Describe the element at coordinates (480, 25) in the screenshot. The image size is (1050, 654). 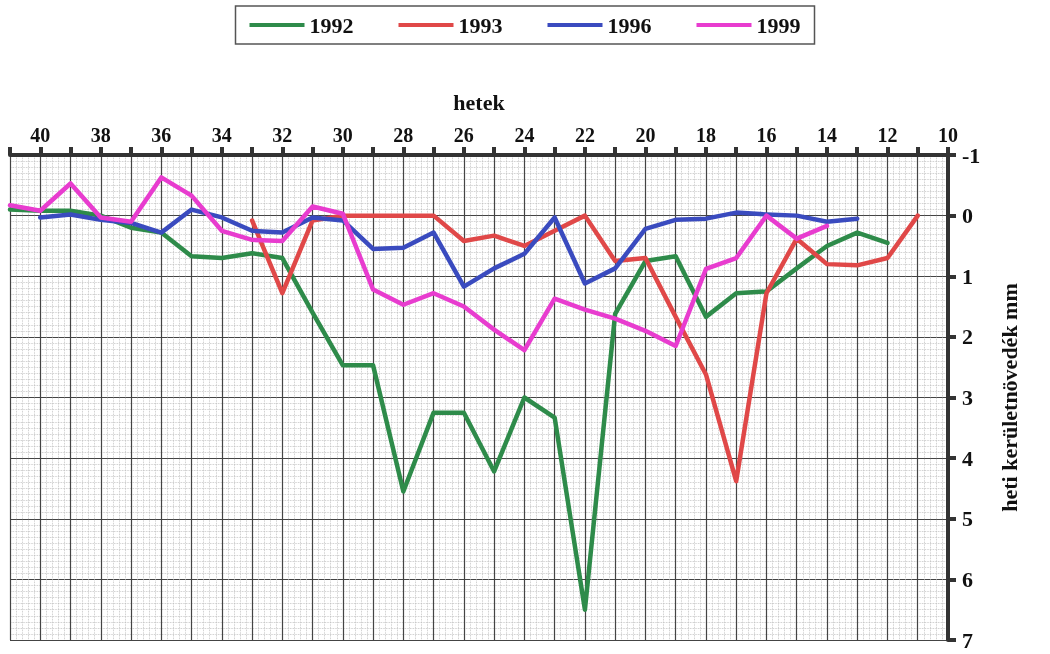
I see `legend-label: 1993` at that location.